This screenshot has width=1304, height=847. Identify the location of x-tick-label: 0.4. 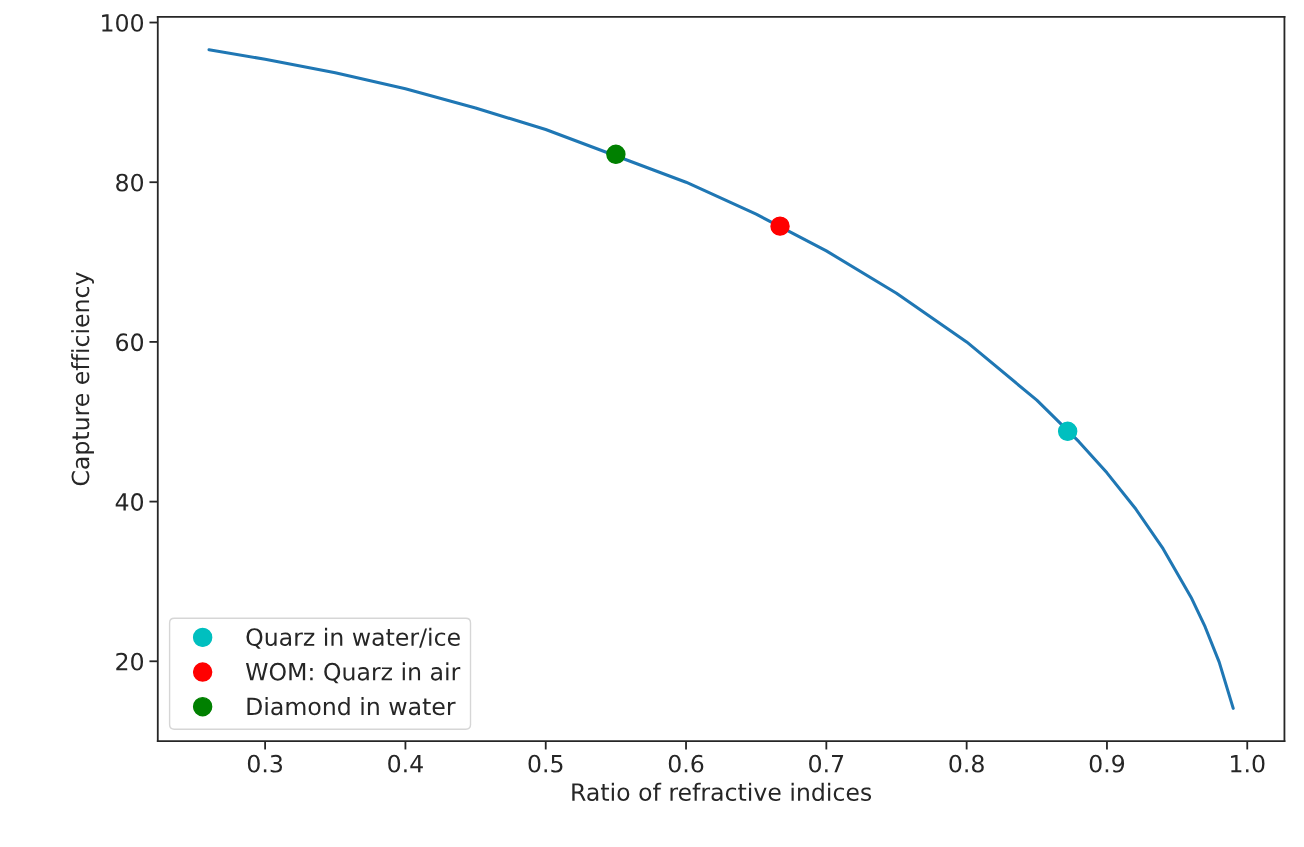
(405, 763).